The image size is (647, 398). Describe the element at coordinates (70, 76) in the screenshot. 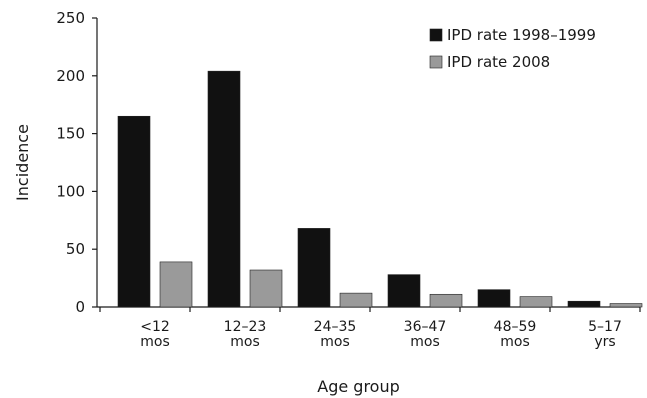

I see `y-tick-label: 200` at that location.